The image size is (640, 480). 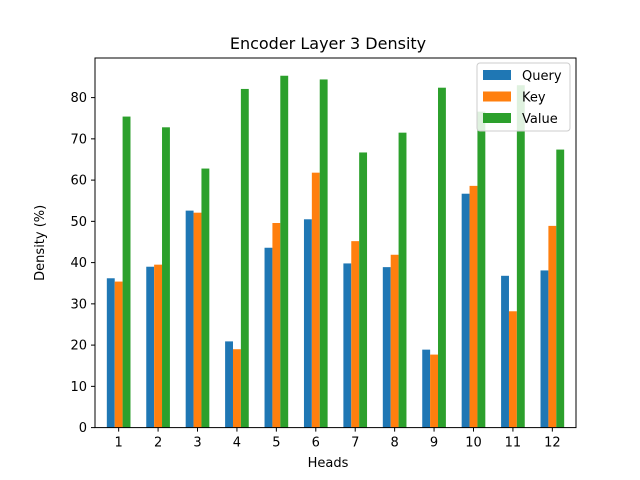 What do you see at coordinates (158, 443) in the screenshot?
I see `x-tick-label: 2` at bounding box center [158, 443].